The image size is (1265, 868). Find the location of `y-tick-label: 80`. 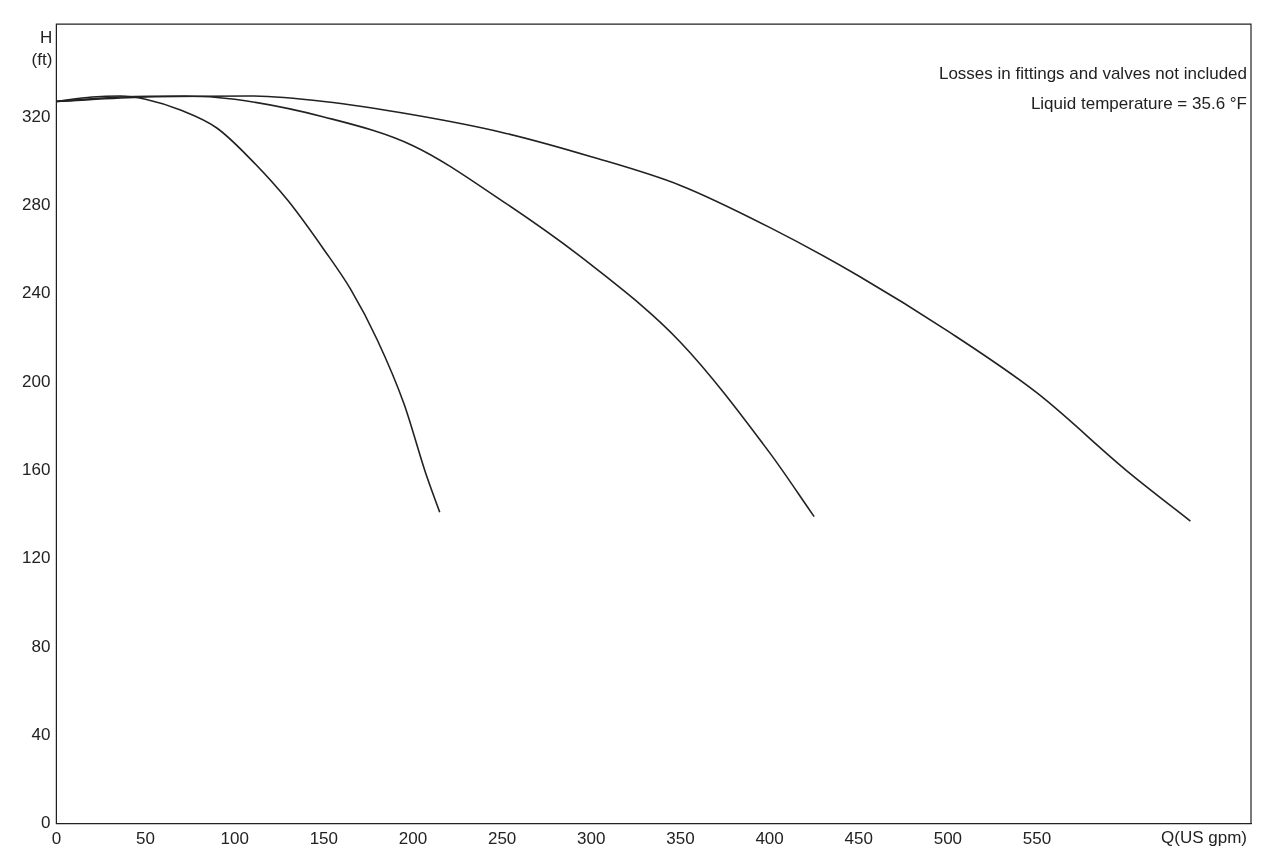

y-tick-label: 80 is located at coordinates (41, 646).